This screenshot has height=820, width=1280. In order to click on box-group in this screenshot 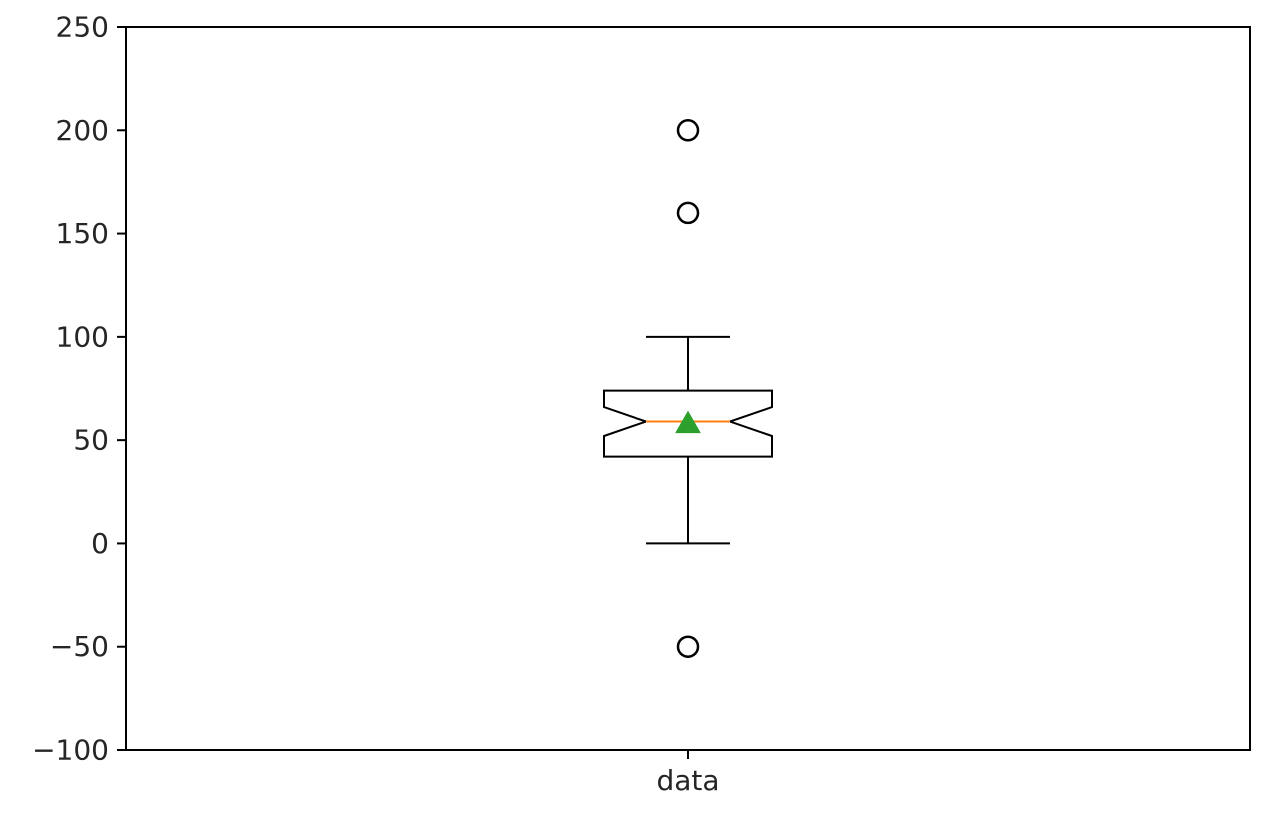, I will do `click(688, 388)`.